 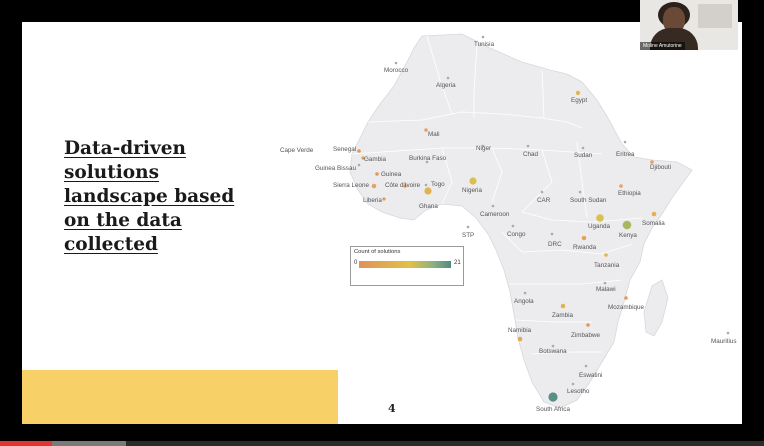 What do you see at coordinates (426, 130) in the screenshot?
I see `marker-mali` at bounding box center [426, 130].